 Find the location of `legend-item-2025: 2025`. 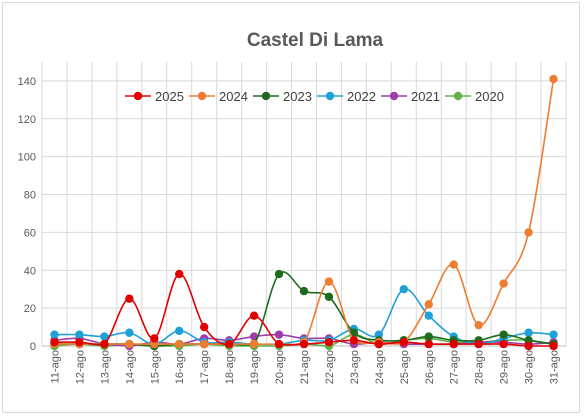

legend-item-2025: 2025 is located at coordinates (154, 96).